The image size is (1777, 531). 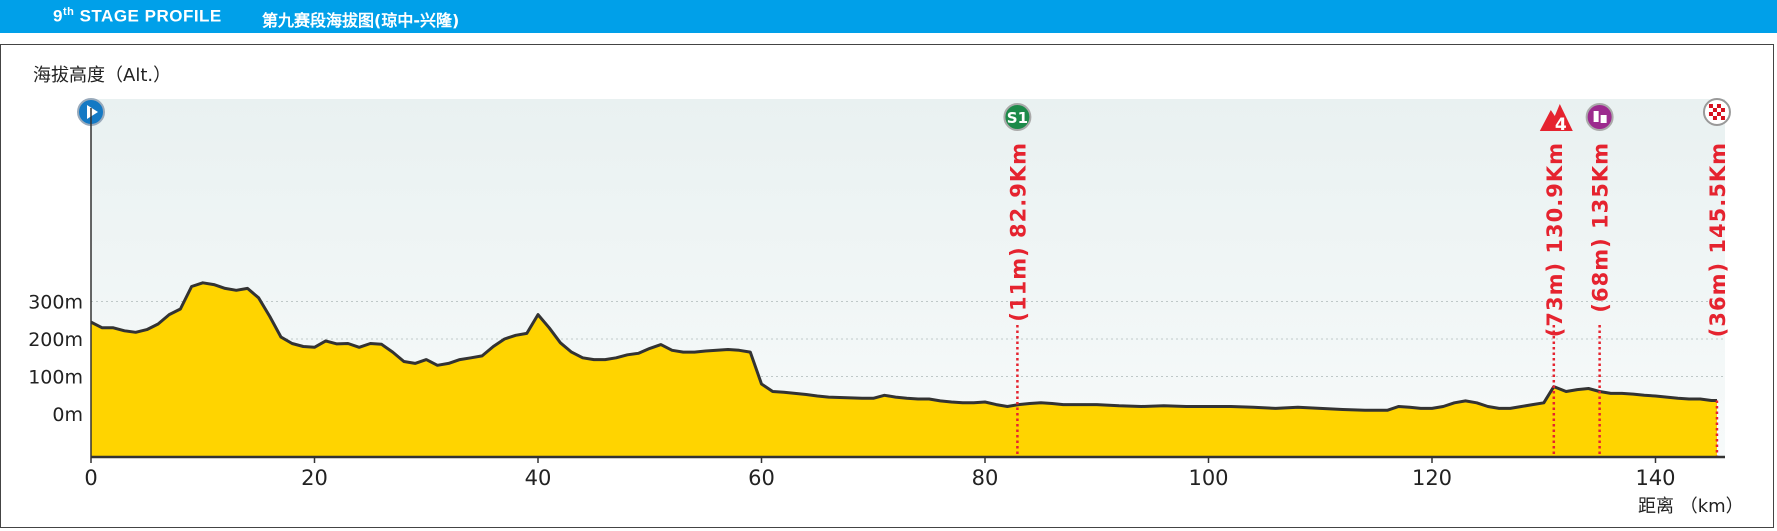 I want to click on marker: (11m) 82.9Km S1, so click(x=1017, y=280).